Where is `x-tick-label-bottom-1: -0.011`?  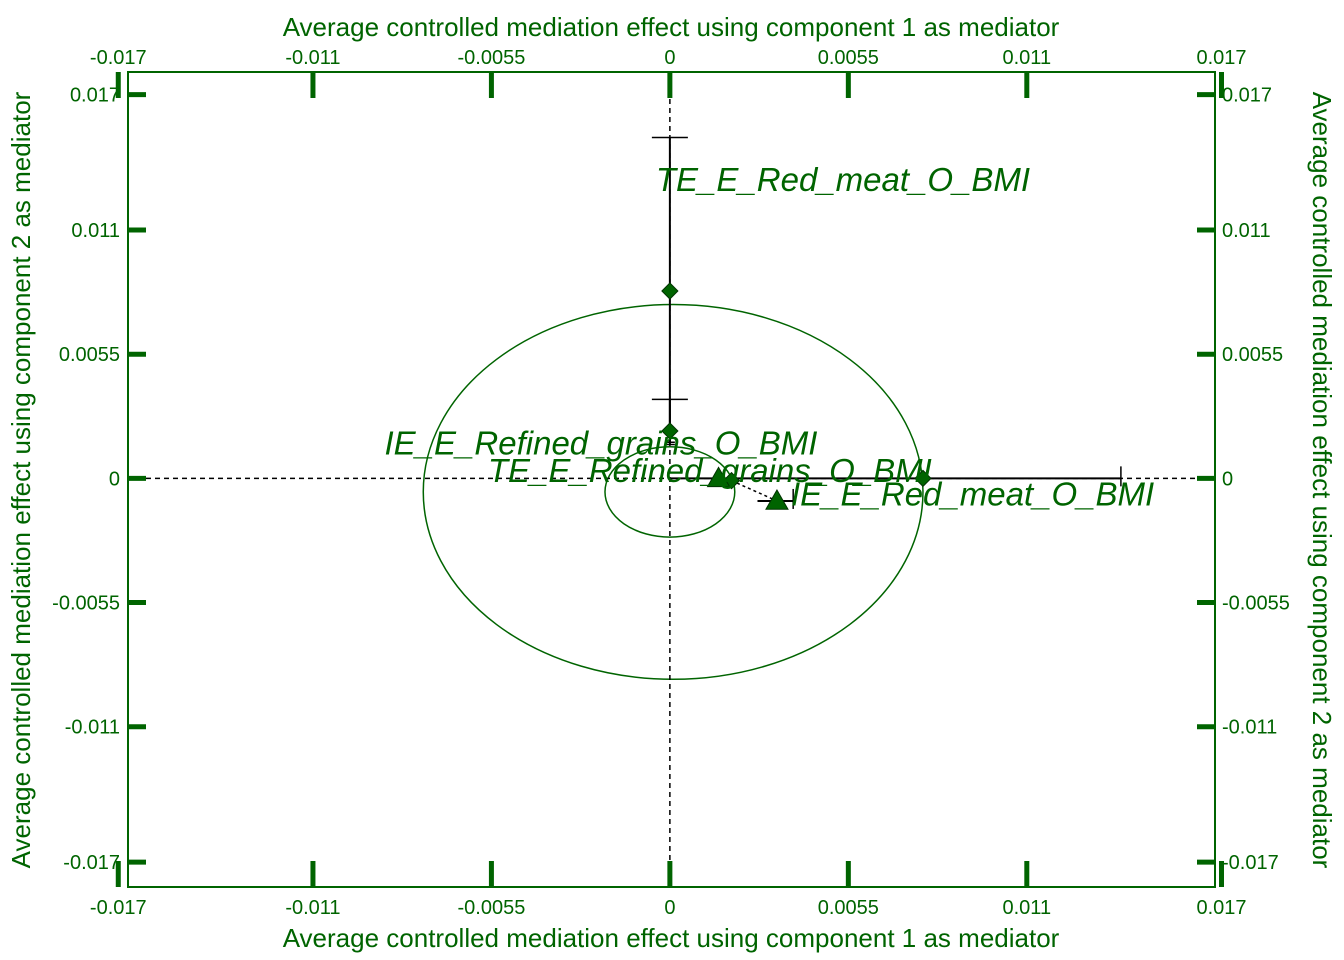
x-tick-label-bottom-1: -0.011 is located at coordinates (312, 908).